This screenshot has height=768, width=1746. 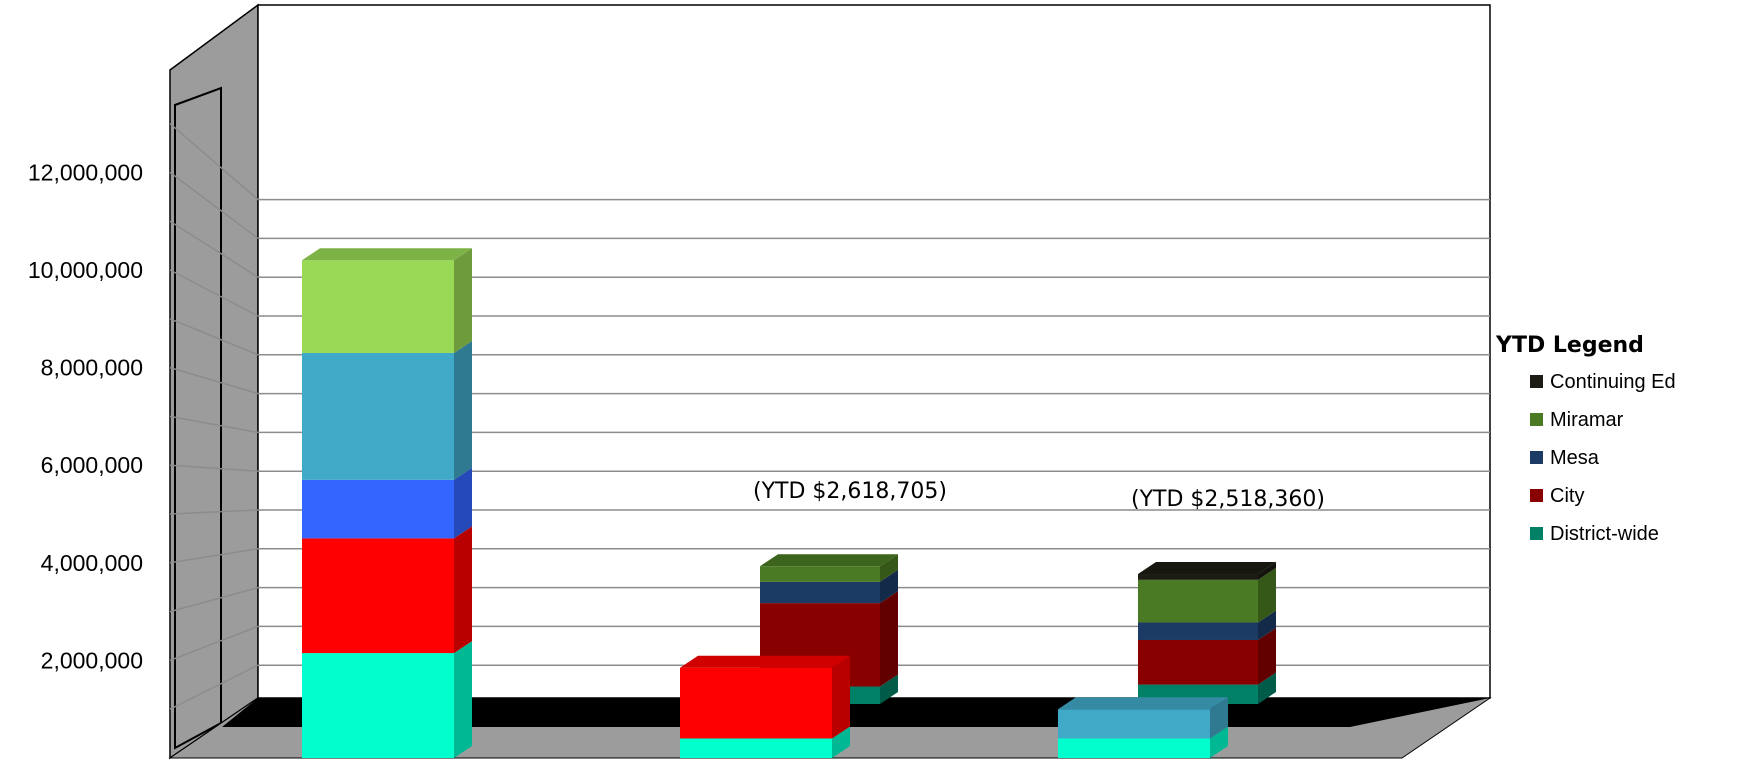 I want to click on y-tick-label: 4,000,000, so click(x=92, y=563).